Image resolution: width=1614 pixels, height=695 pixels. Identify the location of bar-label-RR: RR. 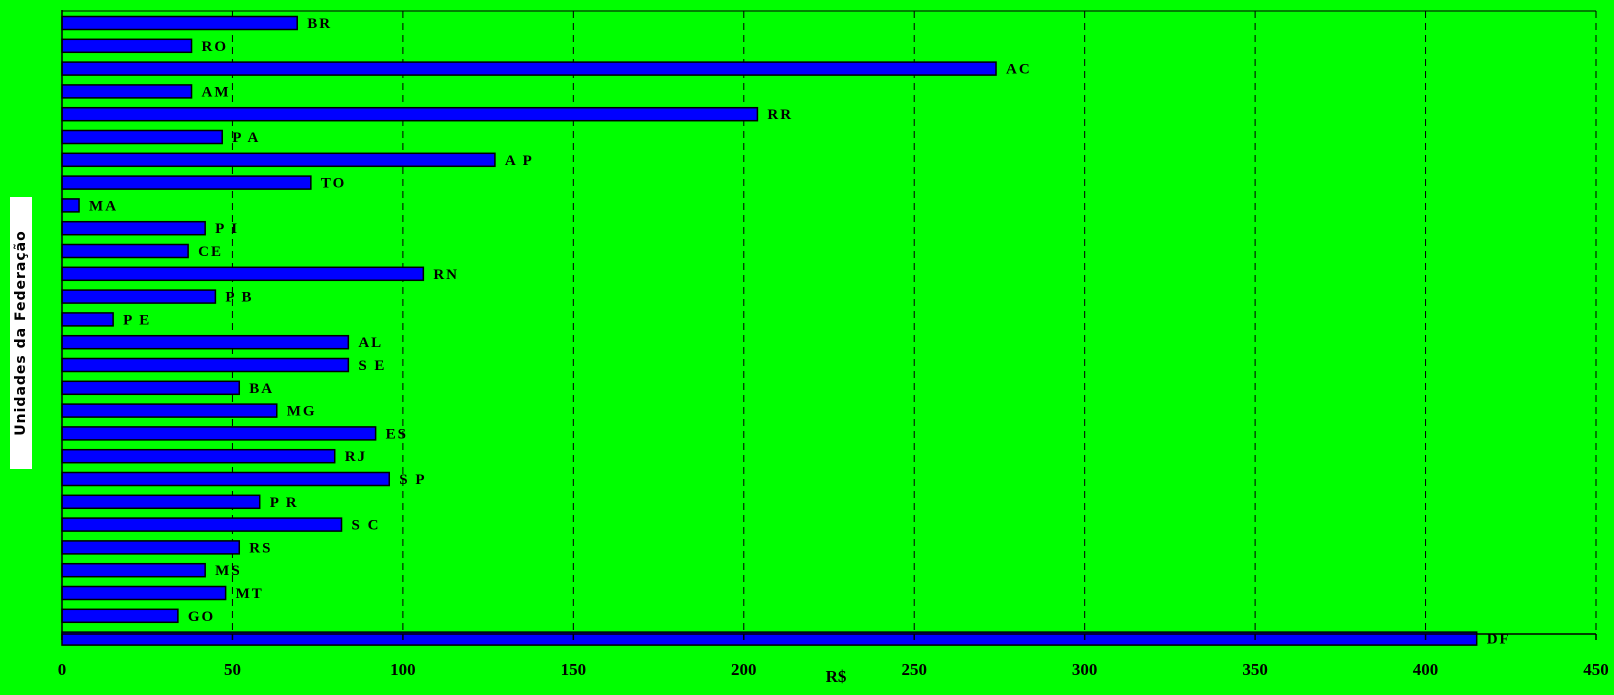
(780, 115).